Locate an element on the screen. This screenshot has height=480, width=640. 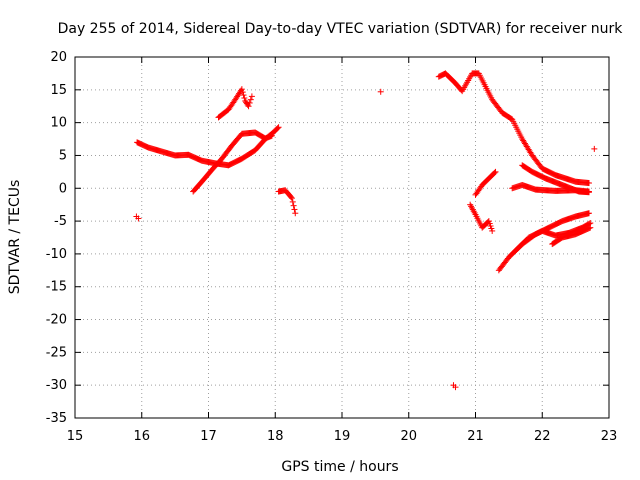
x-tick-label: 19 is located at coordinates (342, 436).